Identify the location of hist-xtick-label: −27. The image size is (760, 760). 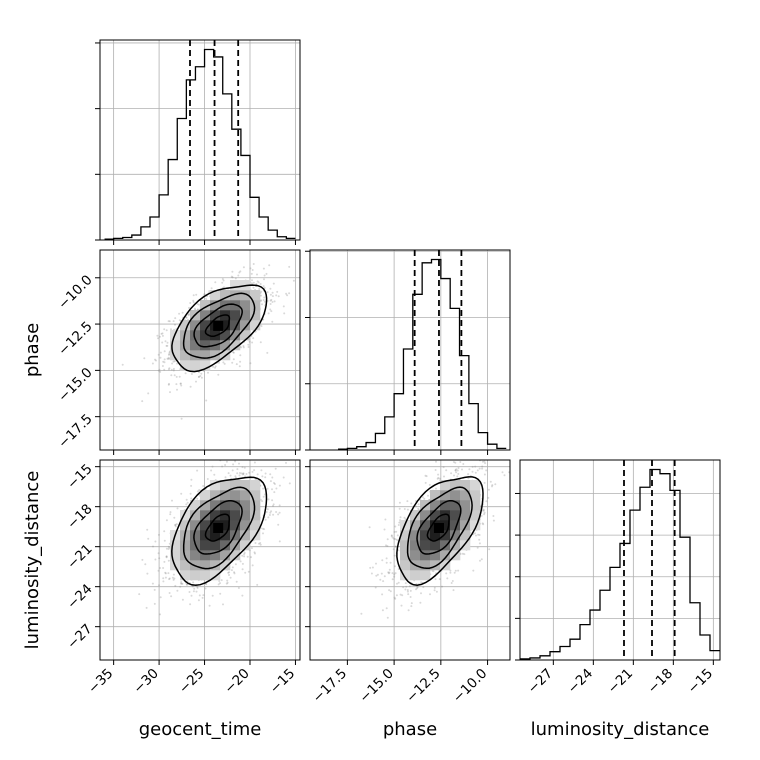
(540, 681).